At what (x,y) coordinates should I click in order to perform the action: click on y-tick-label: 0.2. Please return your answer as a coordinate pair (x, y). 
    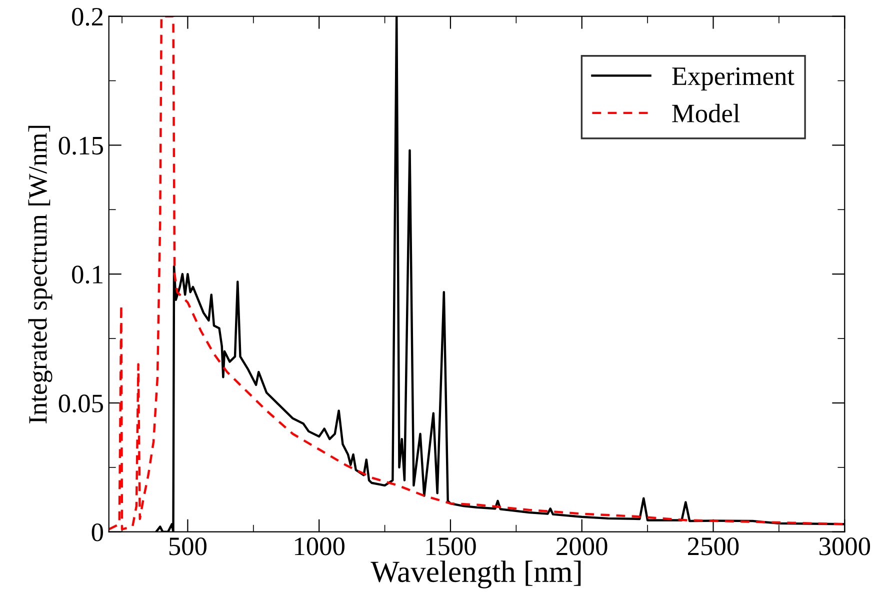
    Looking at the image, I should click on (87, 17).